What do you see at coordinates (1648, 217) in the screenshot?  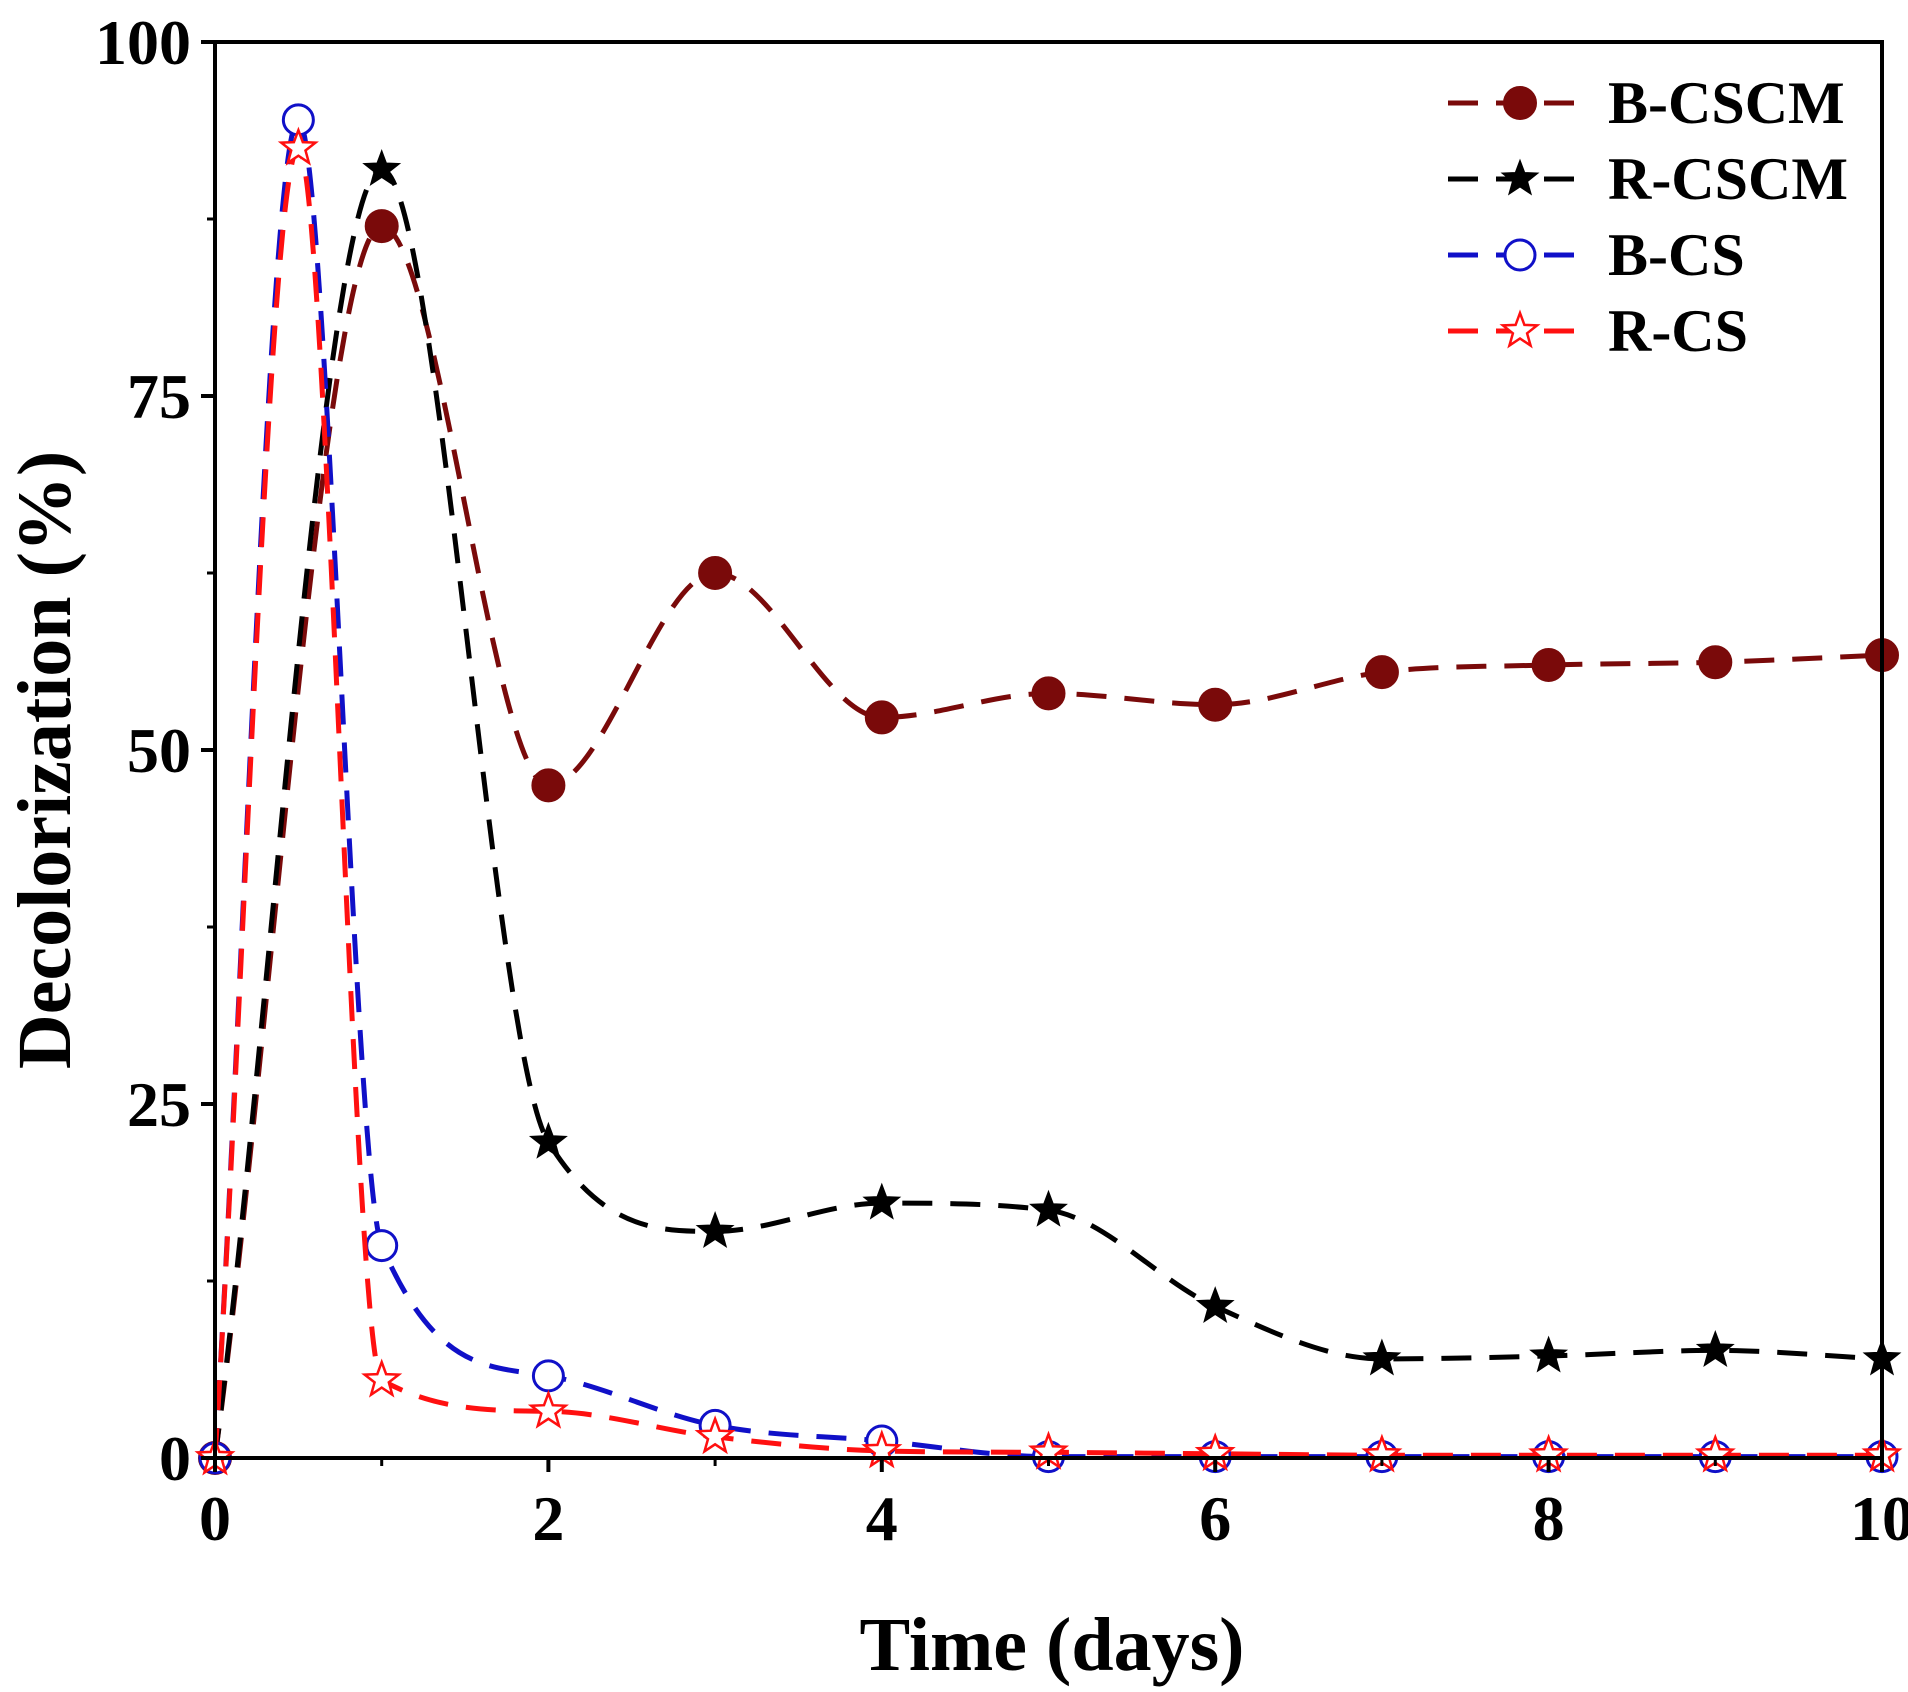 I see `legend: B-CSCM R-CSCM B-CS R-CS` at bounding box center [1648, 217].